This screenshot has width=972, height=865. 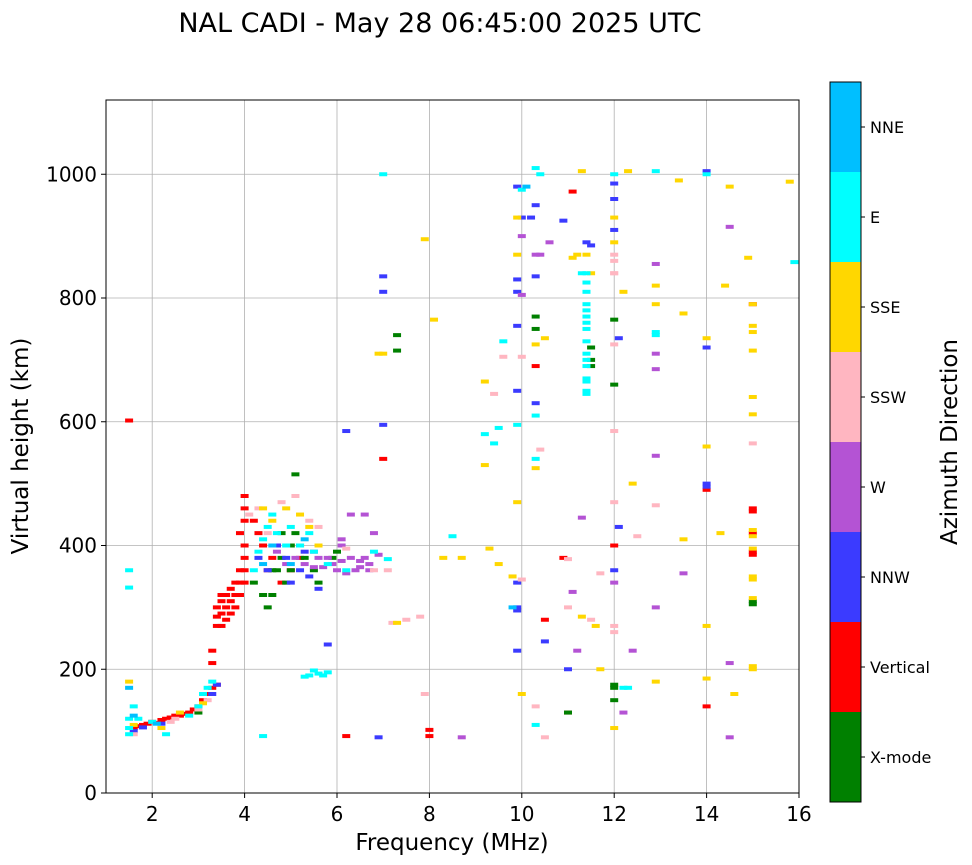 What do you see at coordinates (875, 217) in the screenshot?
I see `colorbar-tick-label: E` at bounding box center [875, 217].